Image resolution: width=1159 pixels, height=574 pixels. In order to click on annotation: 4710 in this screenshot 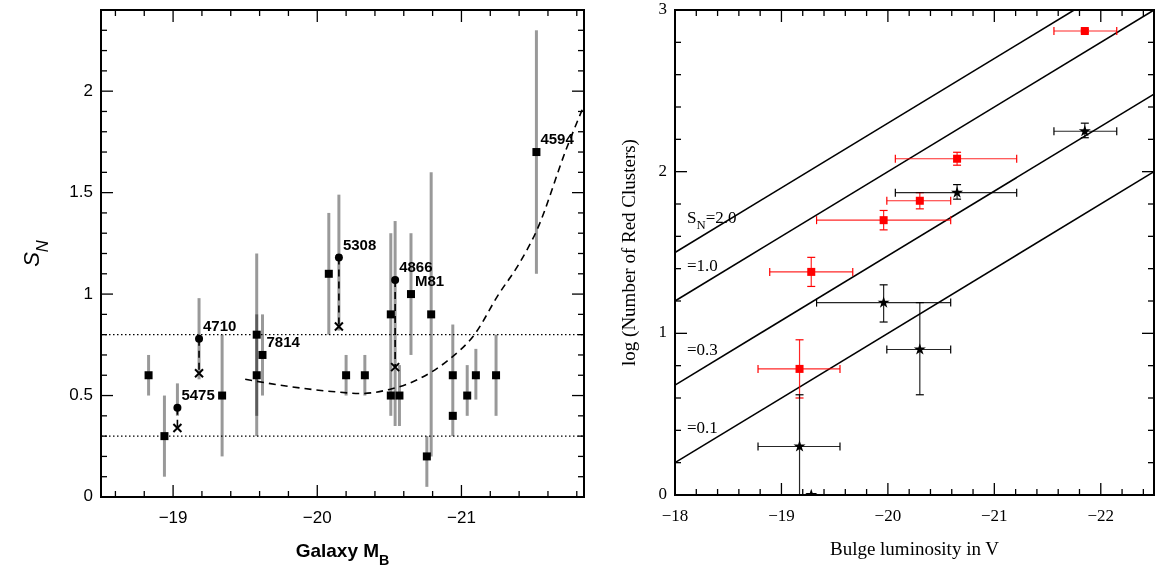, I will do `click(220, 325)`.